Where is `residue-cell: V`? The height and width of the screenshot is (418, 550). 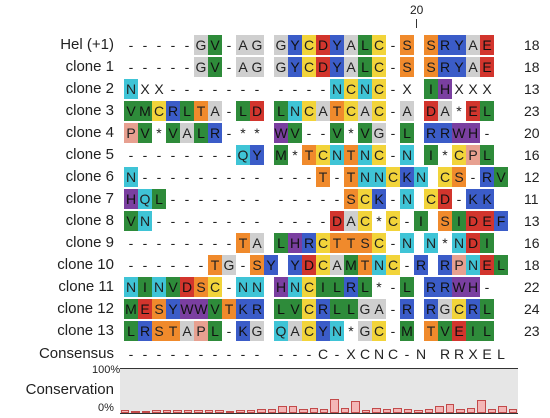
residue-cell: V is located at coordinates (445, 331).